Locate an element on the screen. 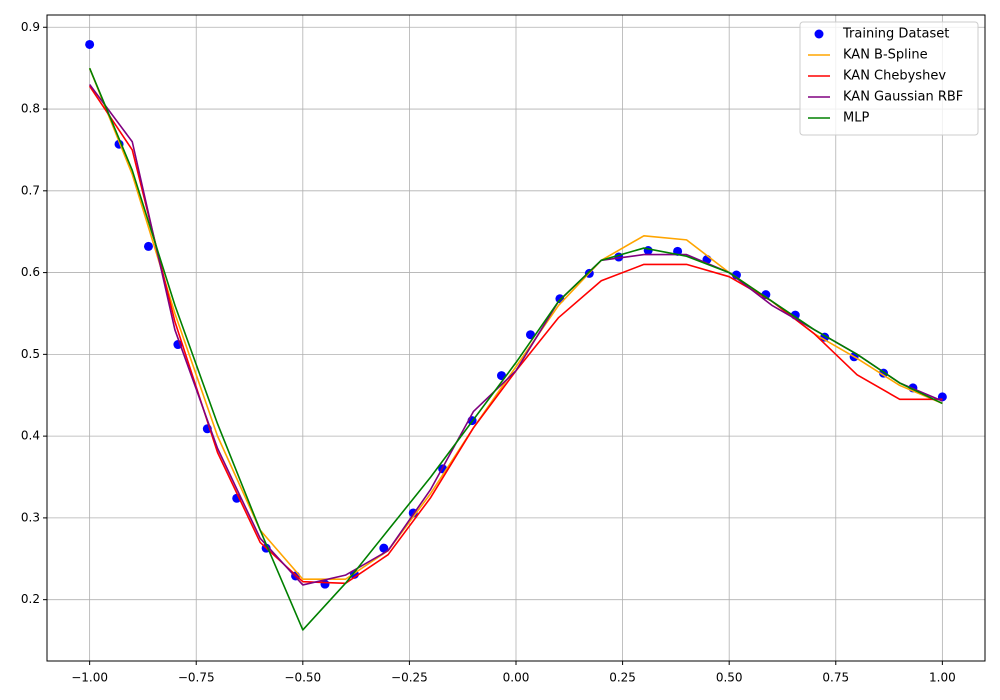  legend-label: KAN Chebyshev is located at coordinates (894, 76).